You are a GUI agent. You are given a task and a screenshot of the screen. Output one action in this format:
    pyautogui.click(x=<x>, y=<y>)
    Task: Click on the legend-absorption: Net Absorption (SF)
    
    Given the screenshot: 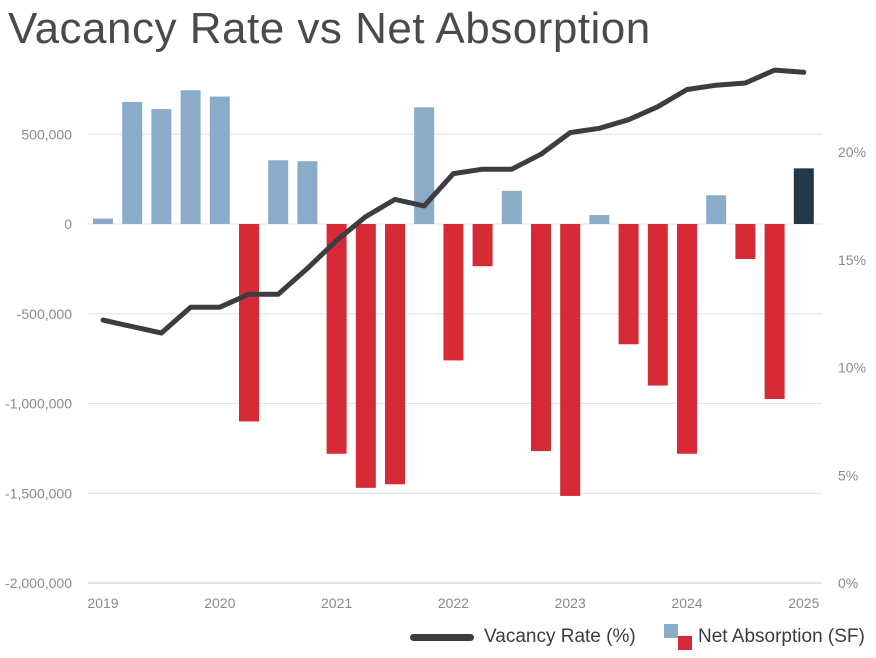 What is the action you would take?
    pyautogui.click(x=763, y=637)
    